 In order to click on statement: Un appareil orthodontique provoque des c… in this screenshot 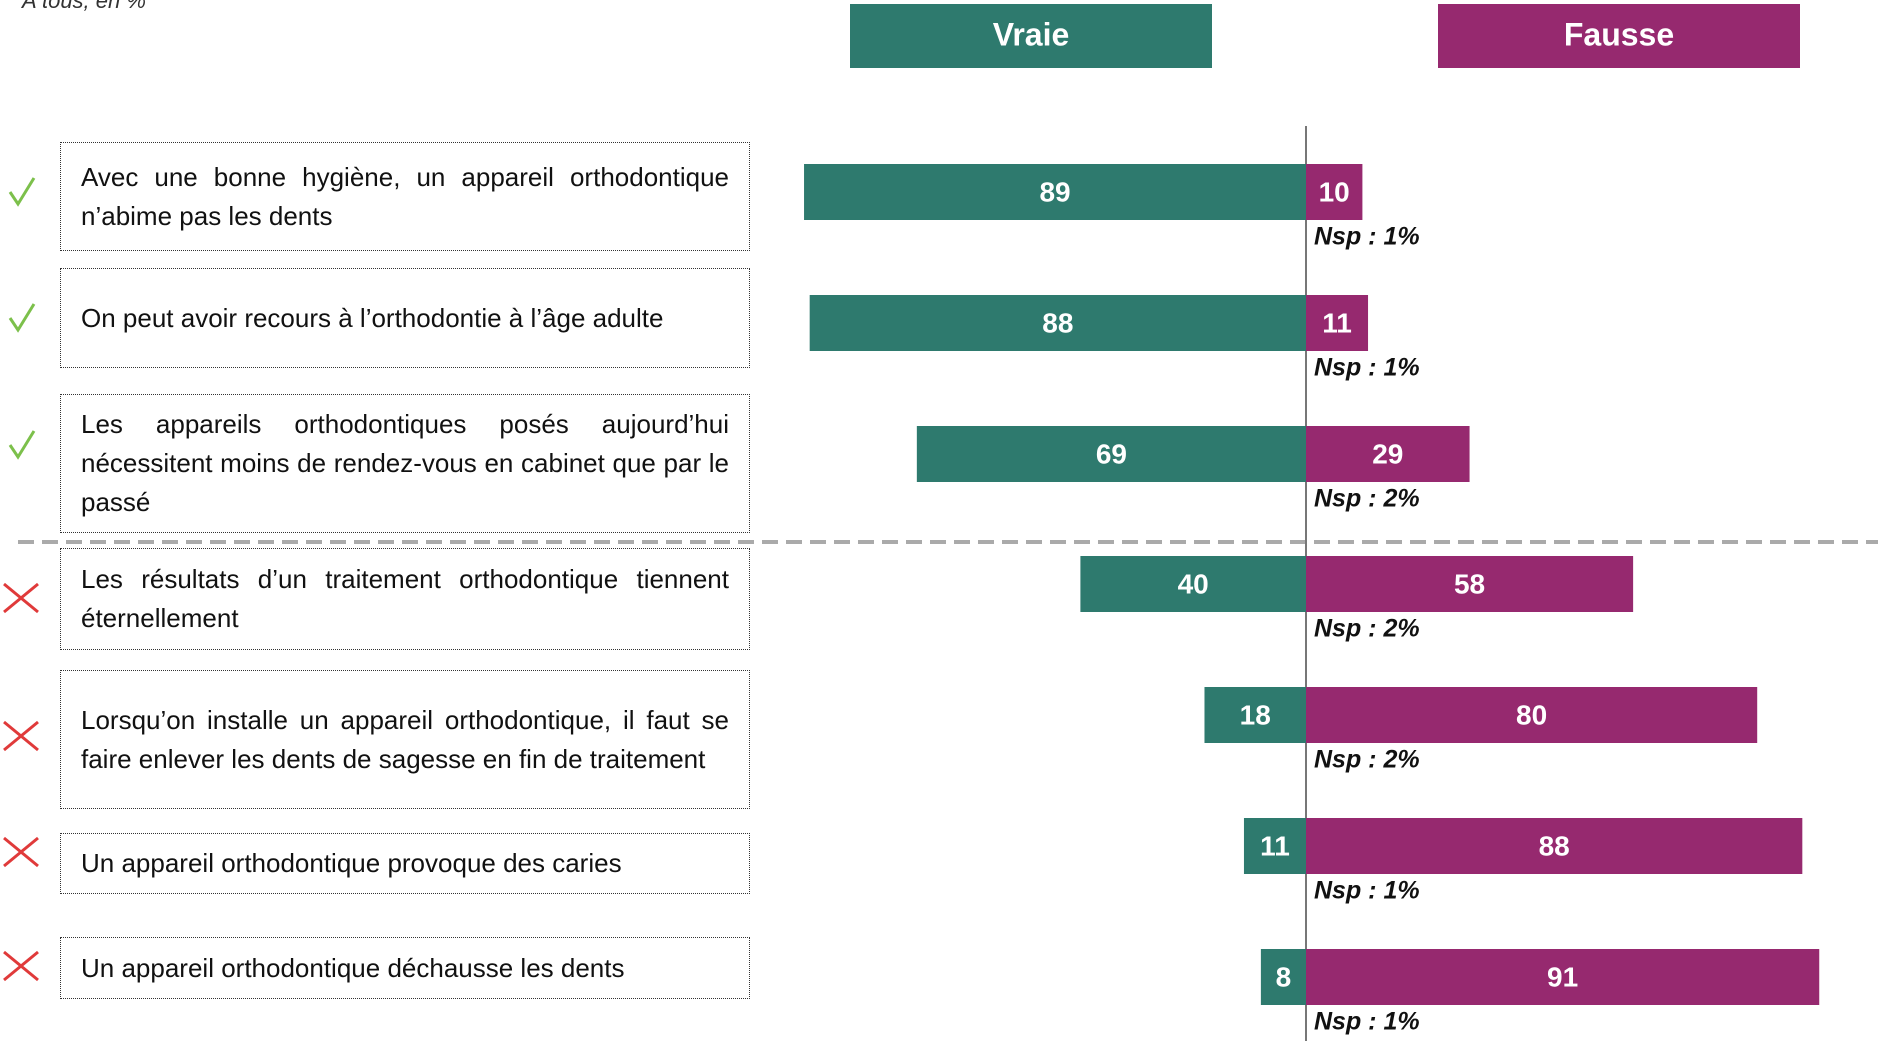, I will do `click(351, 863)`.